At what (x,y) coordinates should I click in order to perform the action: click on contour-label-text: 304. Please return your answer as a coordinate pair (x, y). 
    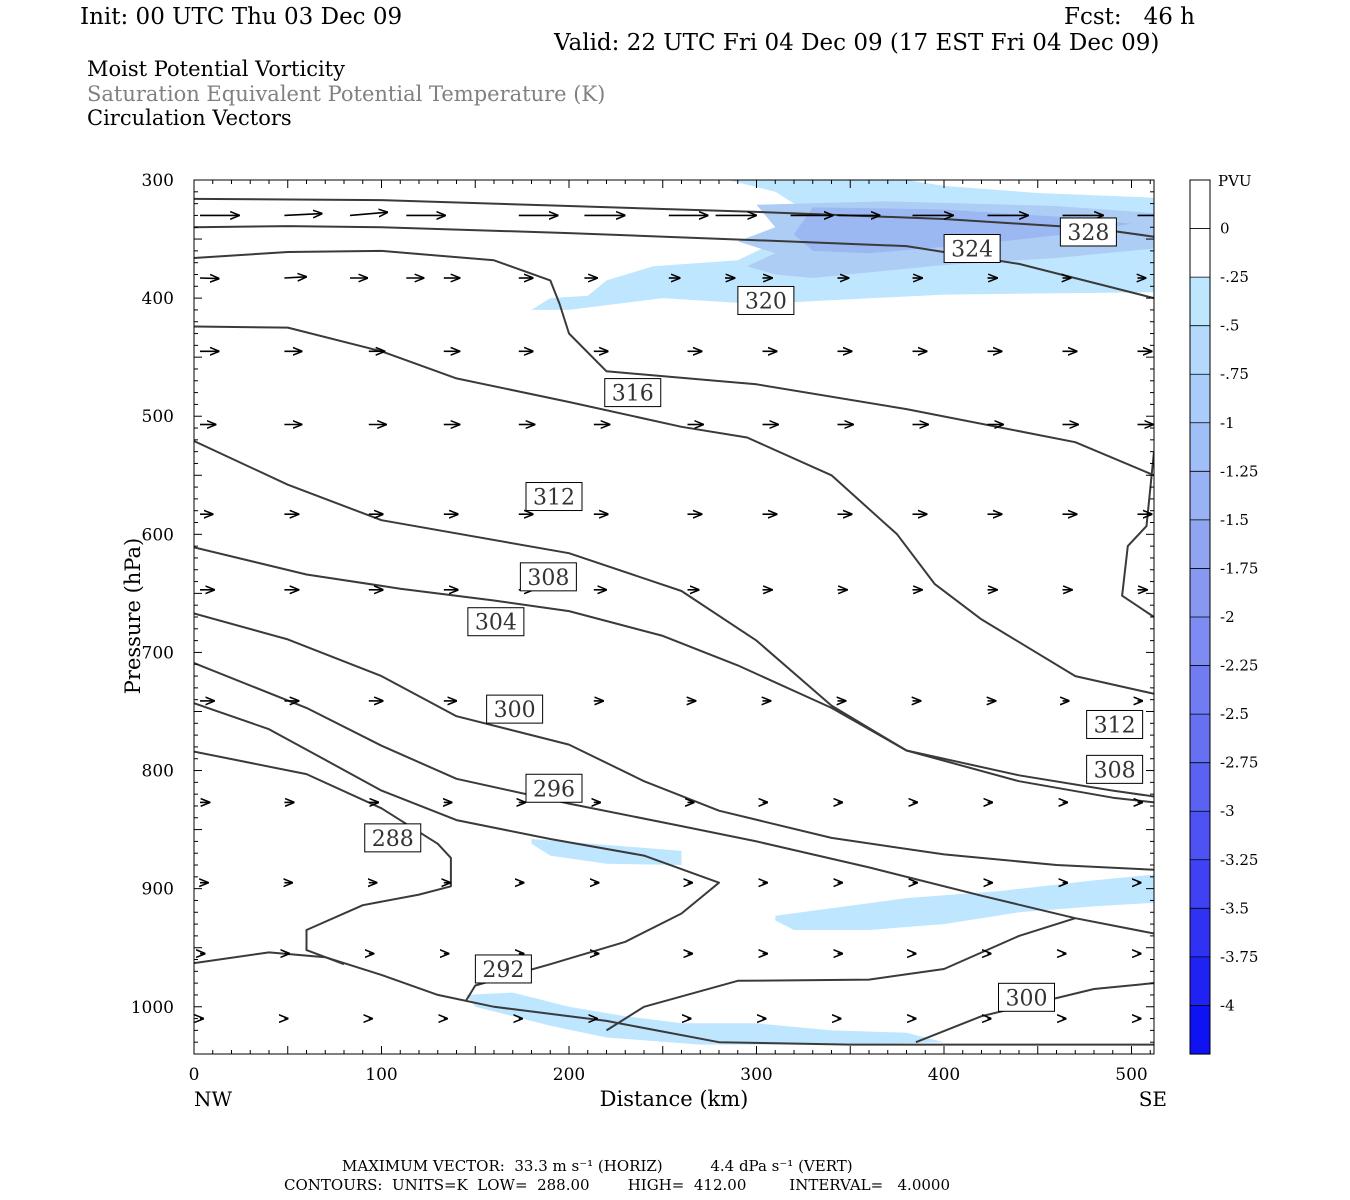
    Looking at the image, I should click on (496, 623).